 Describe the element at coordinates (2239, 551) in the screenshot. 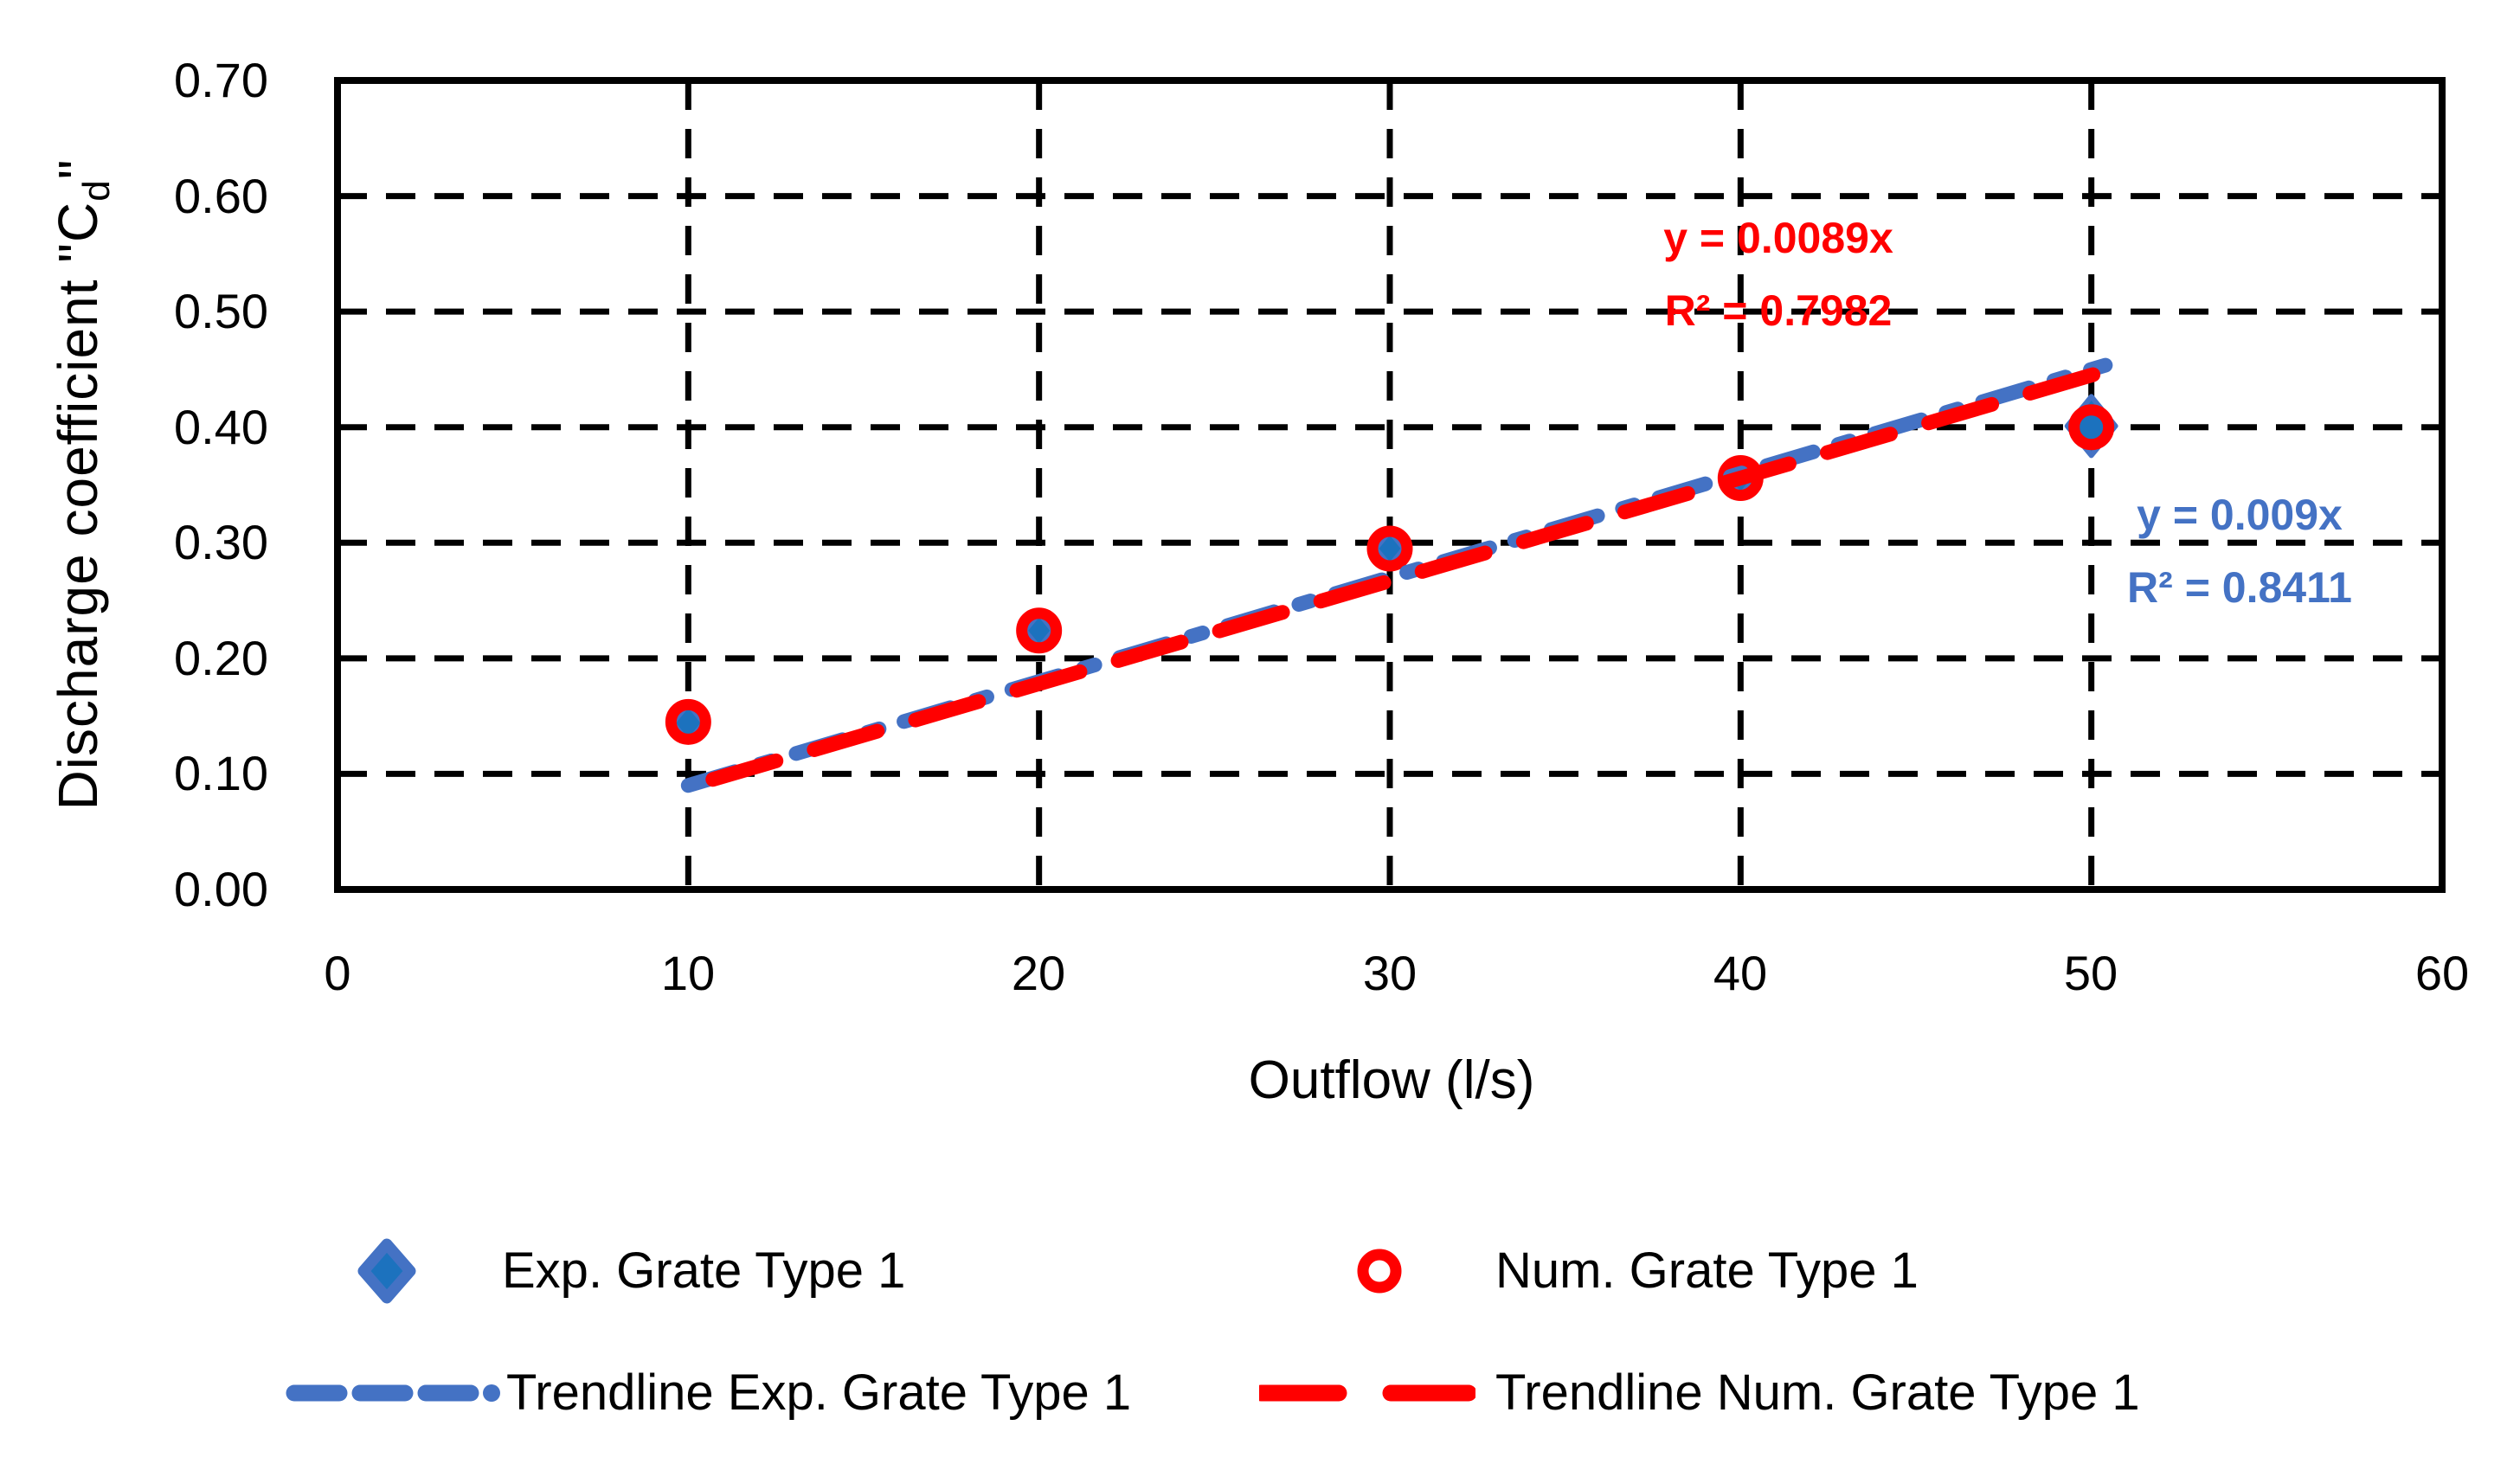

I see `trendline-equation-exp: y = 0.009x R² = 0.8411` at that location.